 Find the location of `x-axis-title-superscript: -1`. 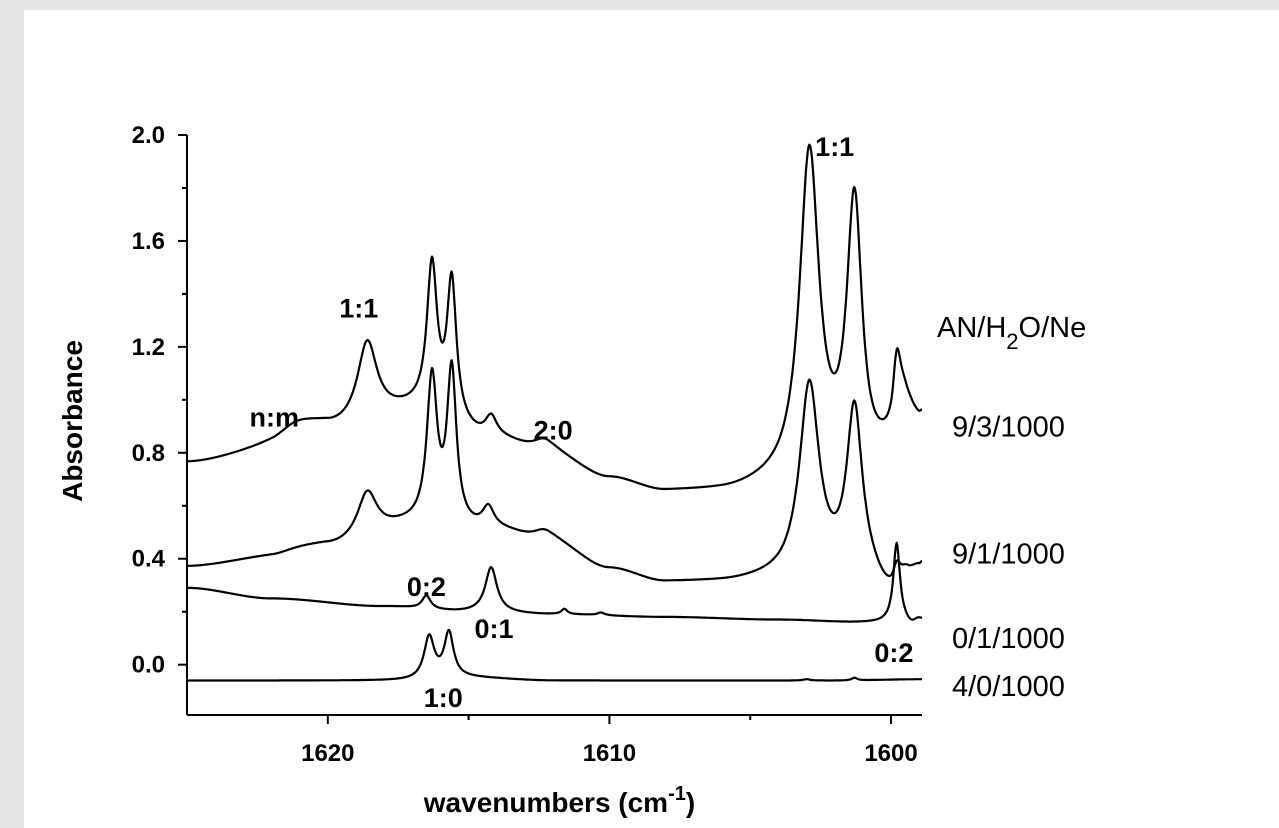

x-axis-title-superscript: -1 is located at coordinates (677, 794).